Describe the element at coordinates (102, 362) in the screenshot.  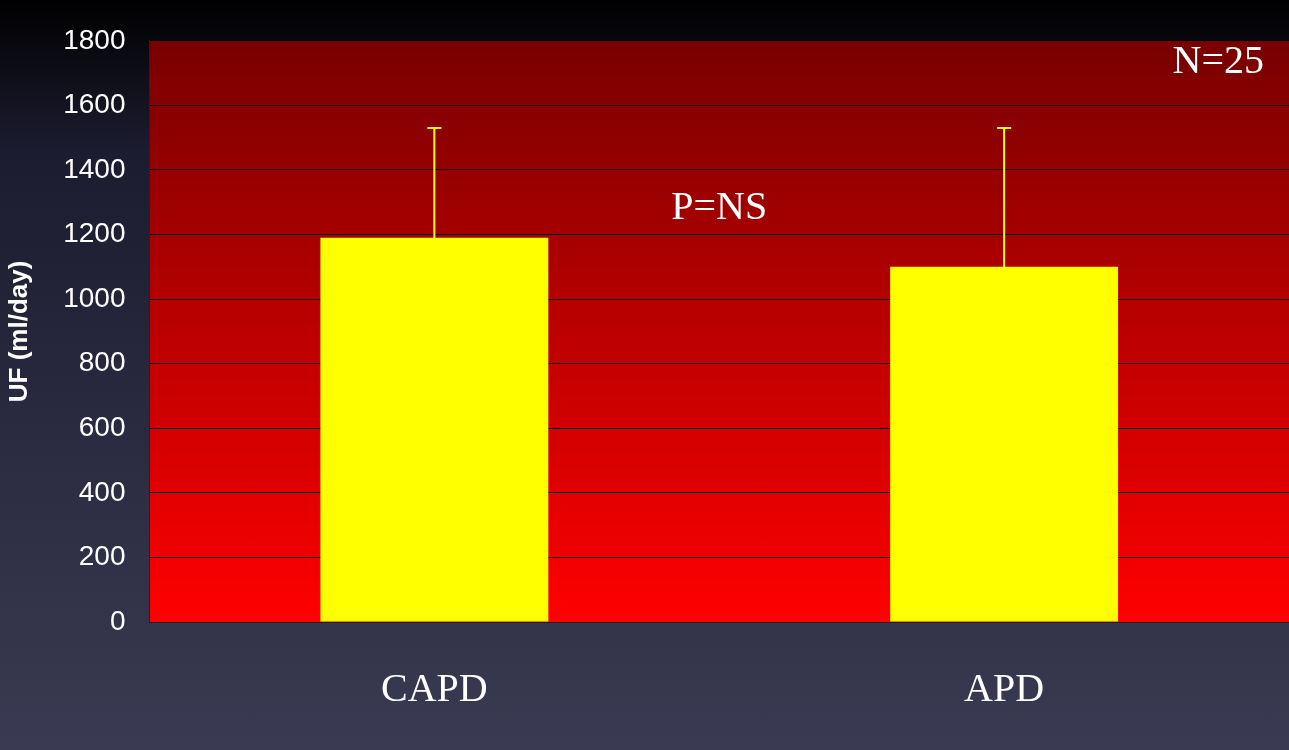
I see `y-tick-label: 800` at that location.